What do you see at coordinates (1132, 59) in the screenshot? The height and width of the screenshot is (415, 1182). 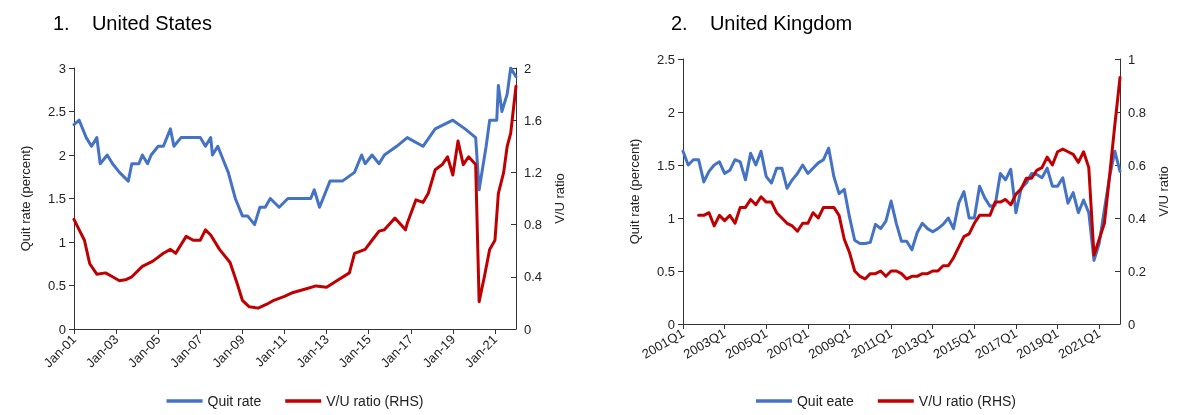 I see `y2-tick-label: 1` at bounding box center [1132, 59].